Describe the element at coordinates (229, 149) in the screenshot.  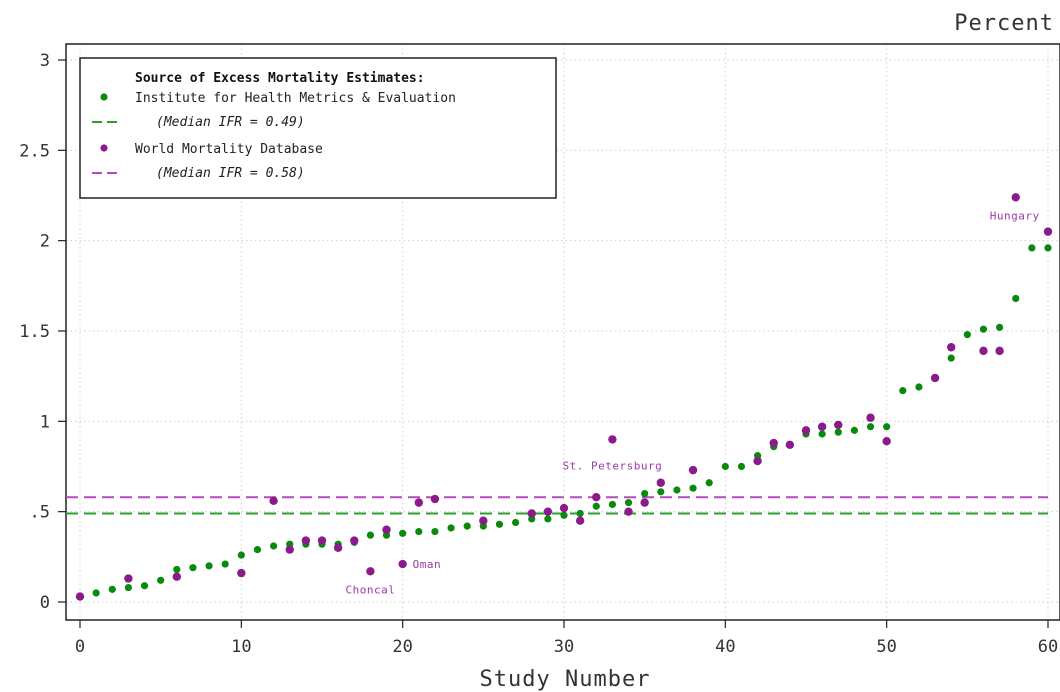
I see `legend-label: World Mortality Database` at that location.